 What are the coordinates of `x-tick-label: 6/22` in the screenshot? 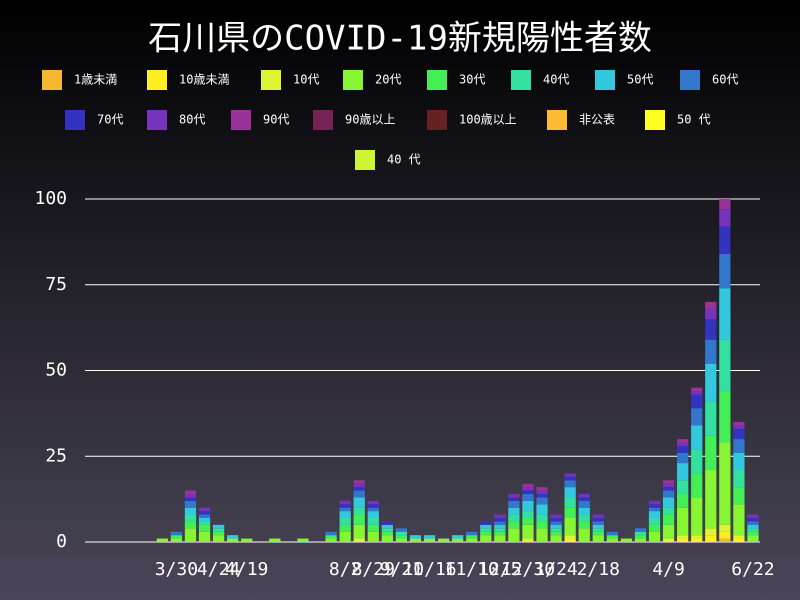 It's located at (752, 569).